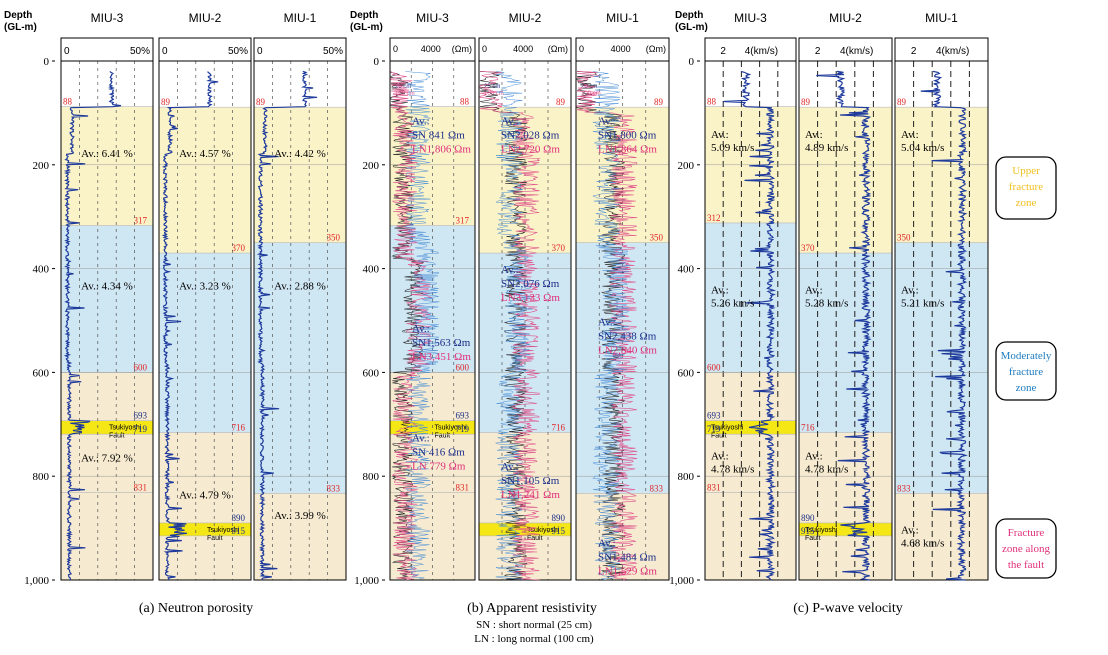  Describe the element at coordinates (719, 436) in the screenshot. I see `fault-label: Fault` at that location.